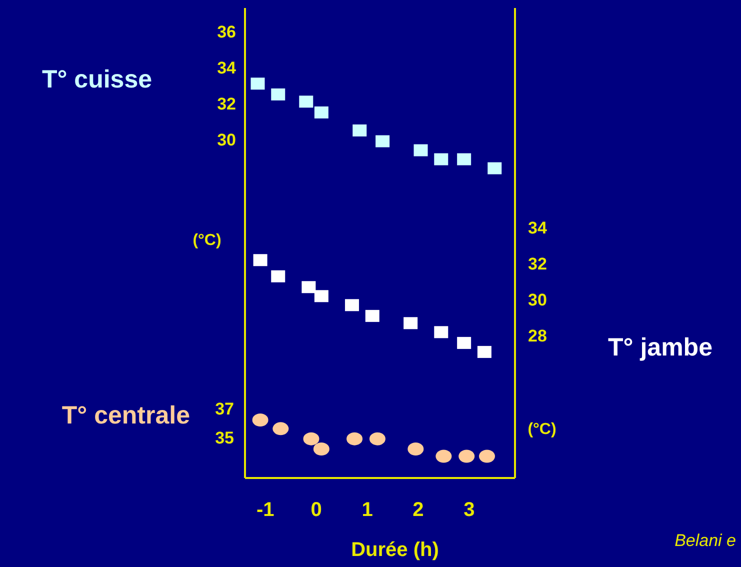 Image resolution: width=741 pixels, height=567 pixels. What do you see at coordinates (418, 510) in the screenshot?
I see `x-tick-label: 2` at bounding box center [418, 510].